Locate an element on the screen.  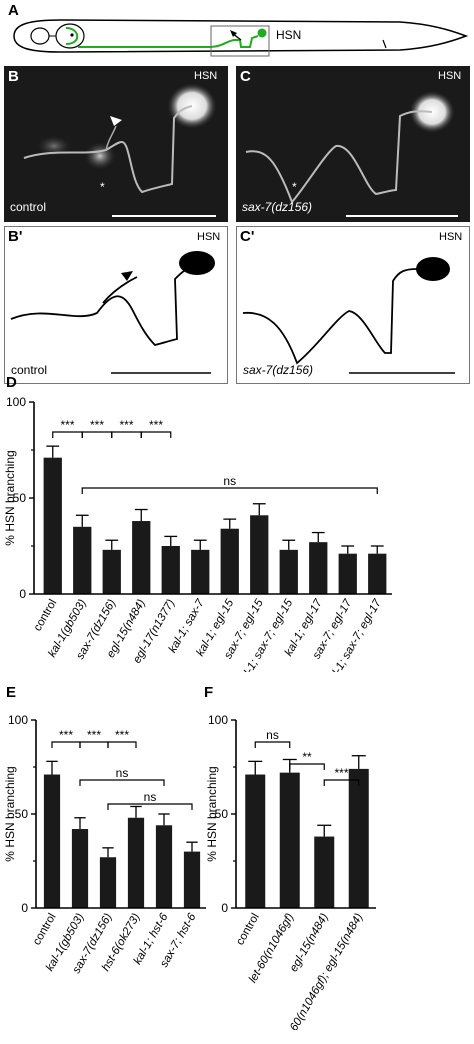
bar-let-60-n1046gf- is located at coordinates (289, 840).